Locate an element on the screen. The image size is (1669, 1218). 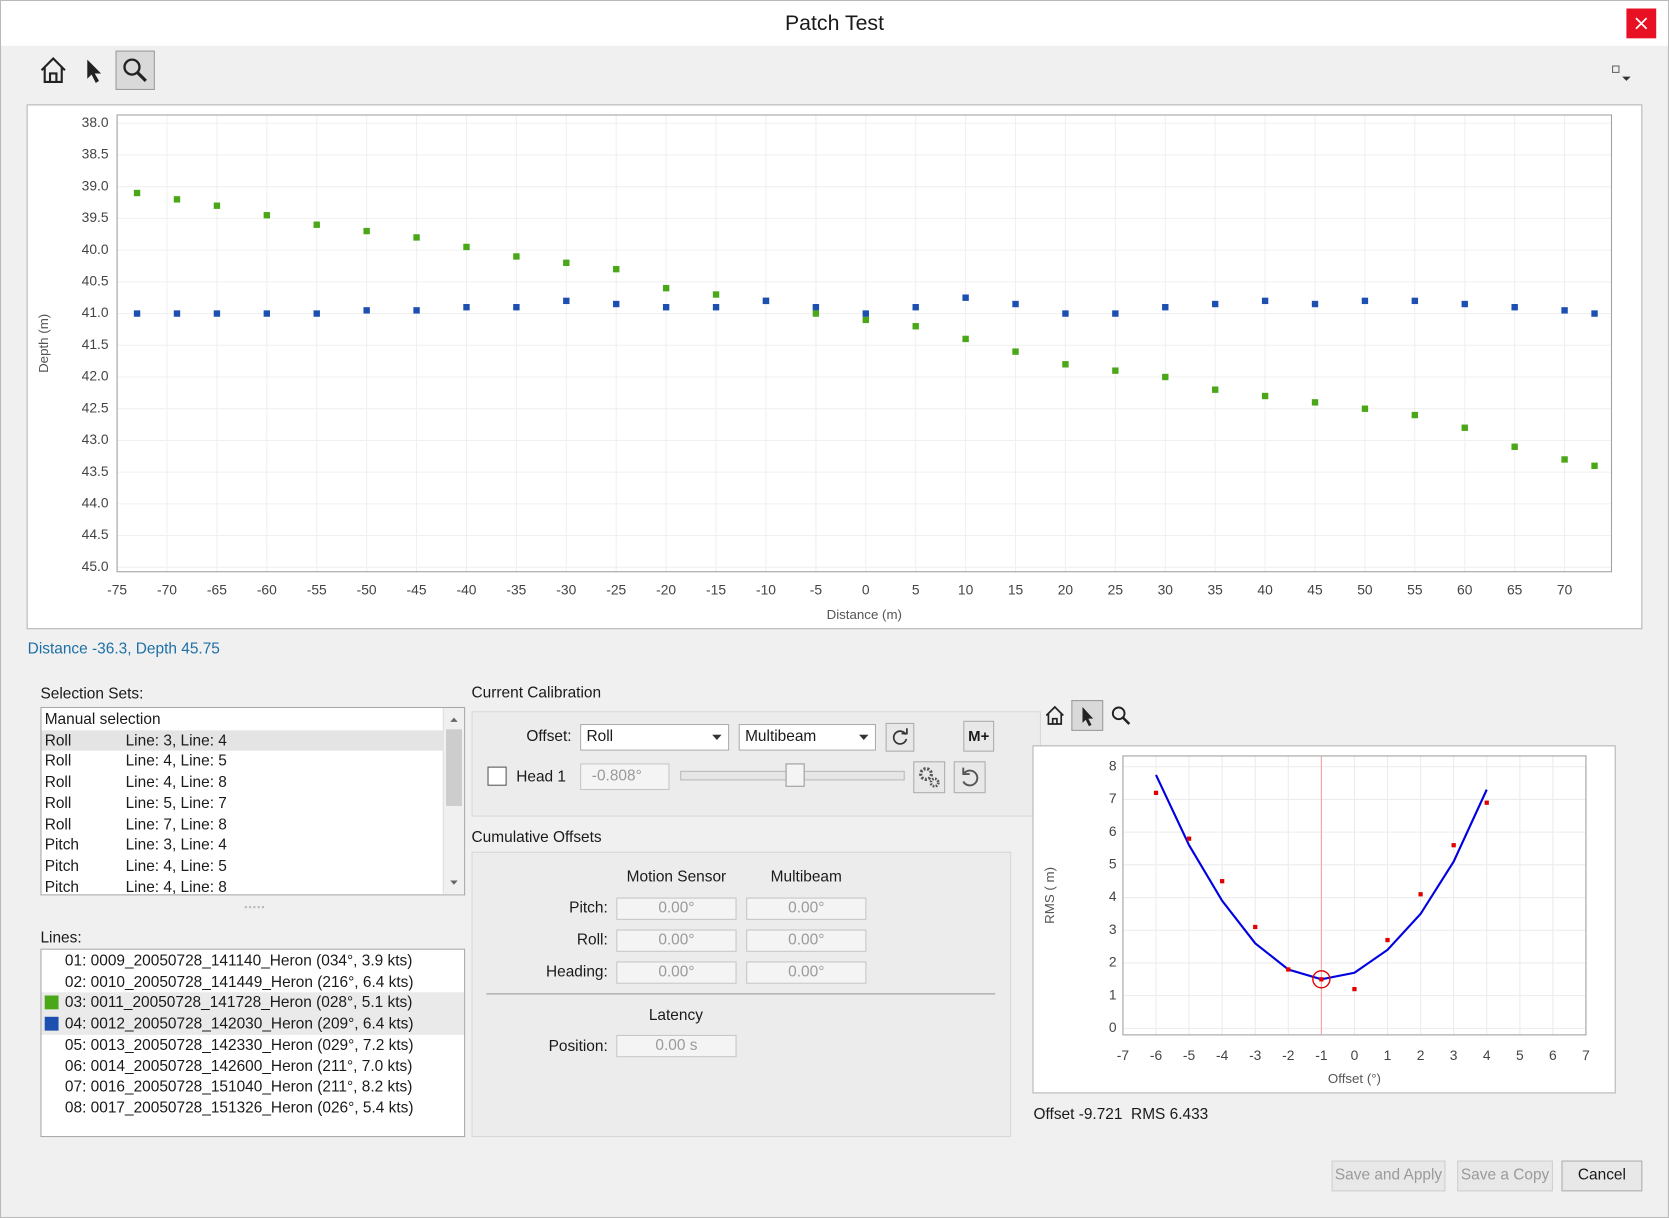
selection-lines: Line: 4, Line: 8 is located at coordinates (176, 783).